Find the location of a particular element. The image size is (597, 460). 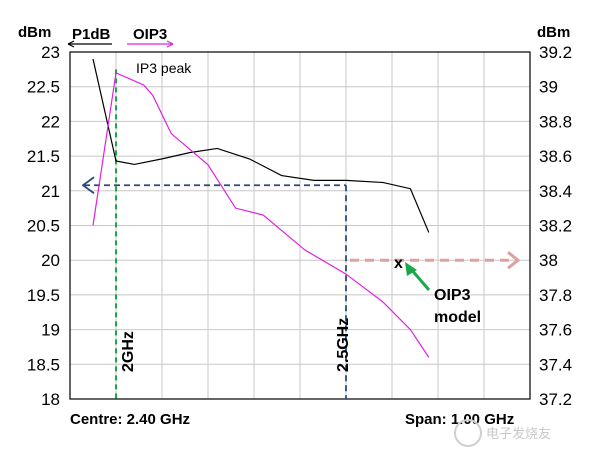

p1db-level-arrow-head is located at coordinates (88, 185).